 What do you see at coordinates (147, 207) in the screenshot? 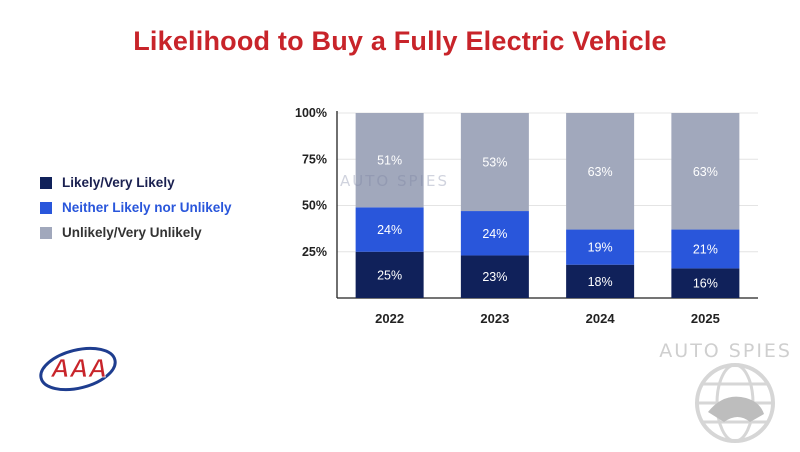
I see `legend-label-neither: Neither Likely nor Unlikely` at bounding box center [147, 207].